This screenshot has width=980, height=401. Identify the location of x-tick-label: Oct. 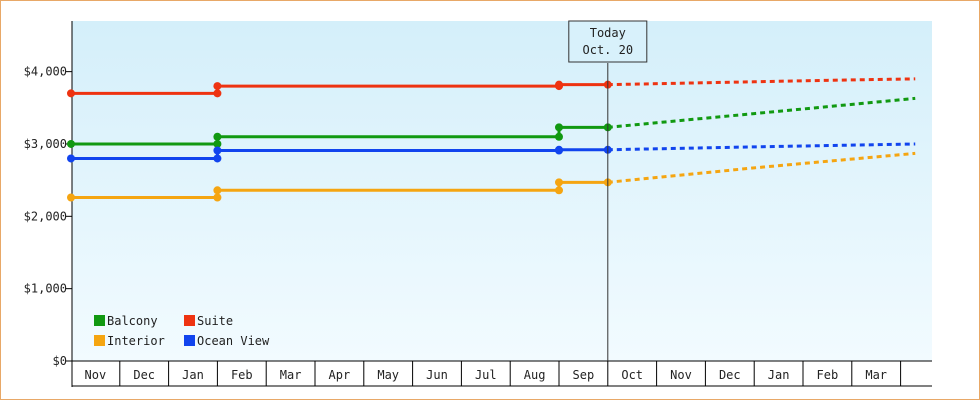
(632, 375).